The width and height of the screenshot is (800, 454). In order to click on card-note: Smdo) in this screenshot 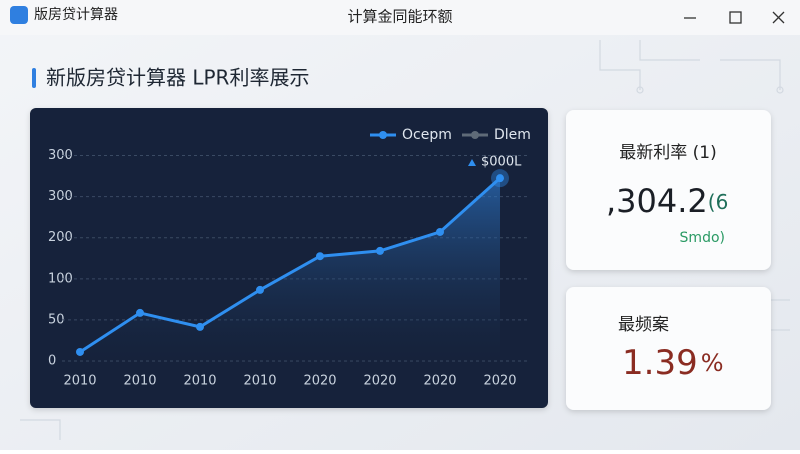, I will do `click(702, 238)`.